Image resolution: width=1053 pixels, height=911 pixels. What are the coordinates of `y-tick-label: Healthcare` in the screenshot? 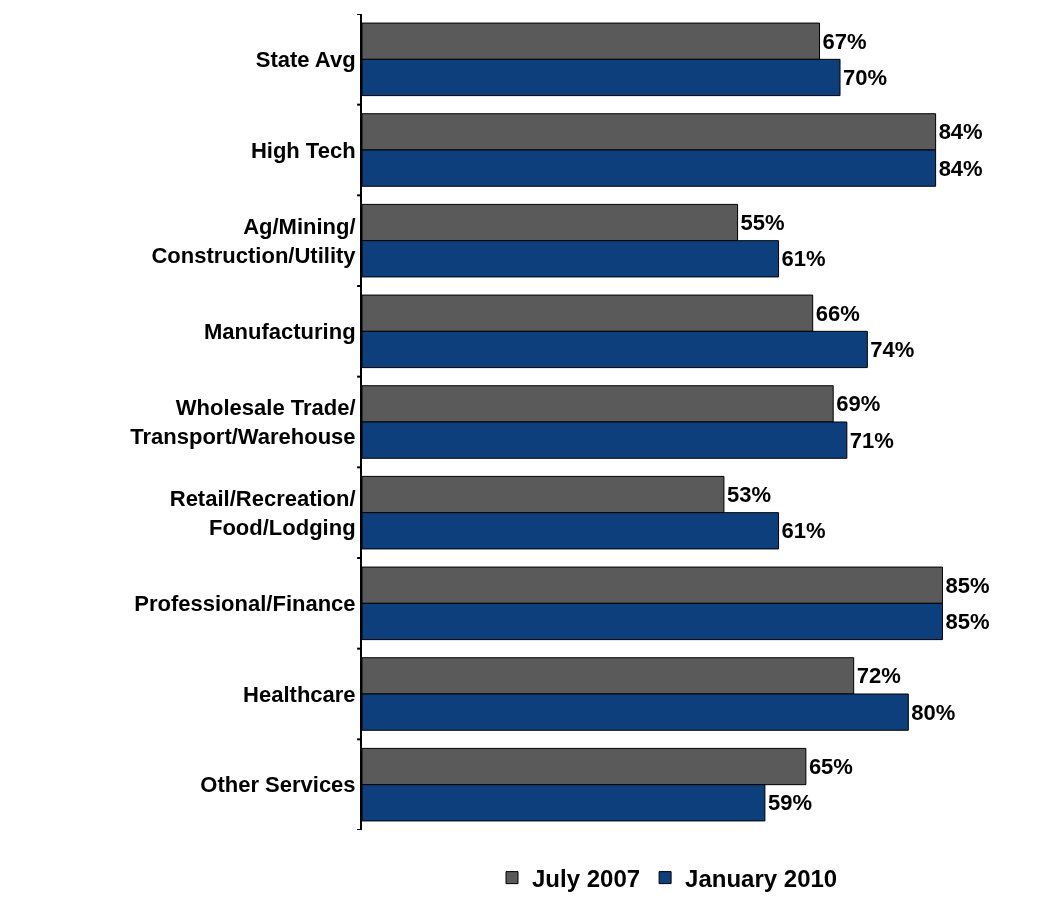 It's located at (299, 694).